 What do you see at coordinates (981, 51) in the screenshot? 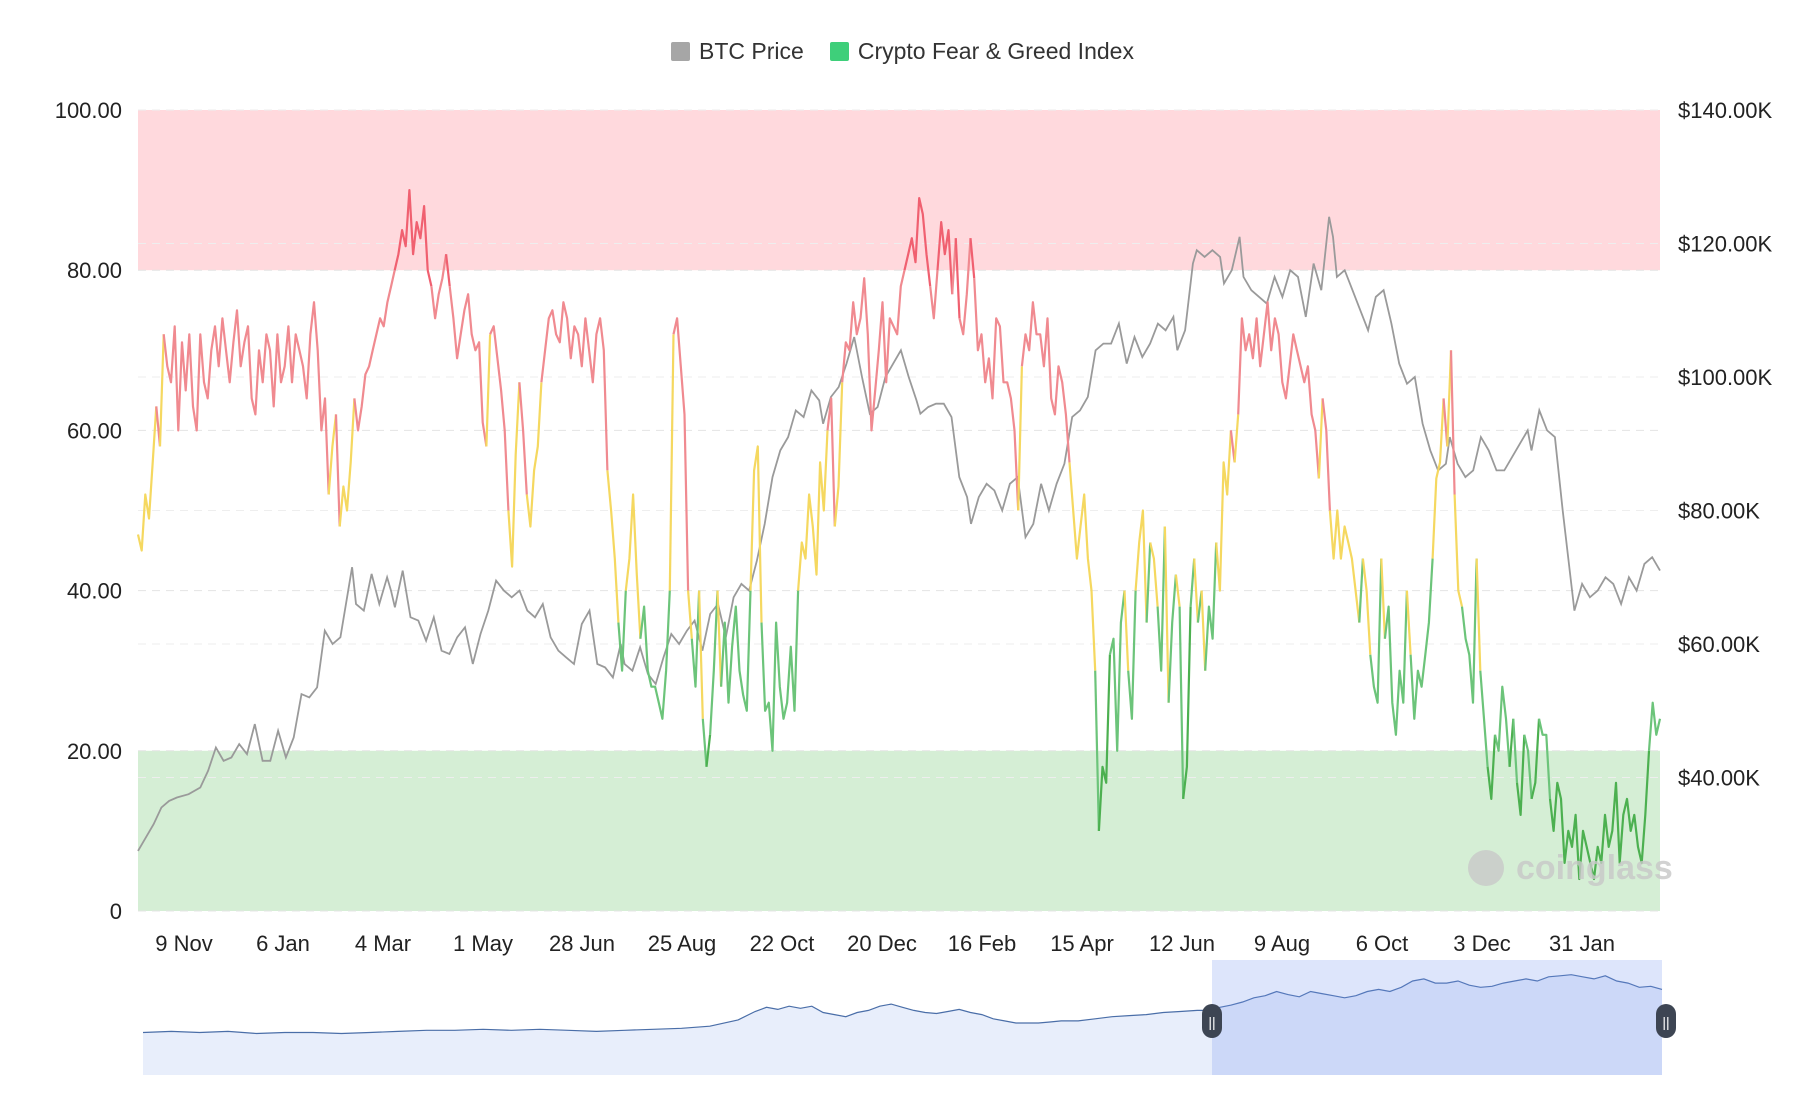
I see `legend-item-fear-greed: Crypto Fear & Greed Index` at bounding box center [981, 51].